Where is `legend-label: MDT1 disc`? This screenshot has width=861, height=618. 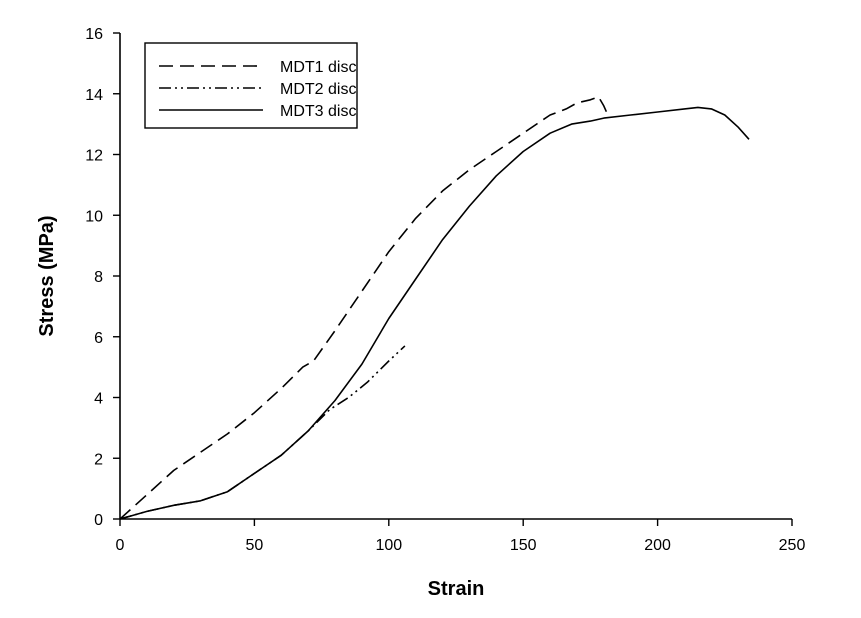 legend-label: MDT1 disc is located at coordinates (318, 67).